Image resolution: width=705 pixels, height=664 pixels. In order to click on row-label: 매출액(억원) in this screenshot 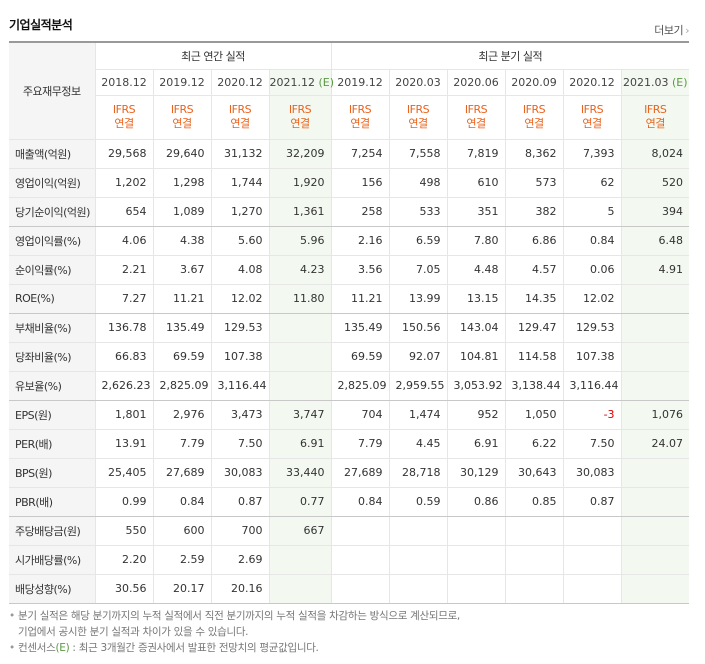, I will do `click(52, 154)`.